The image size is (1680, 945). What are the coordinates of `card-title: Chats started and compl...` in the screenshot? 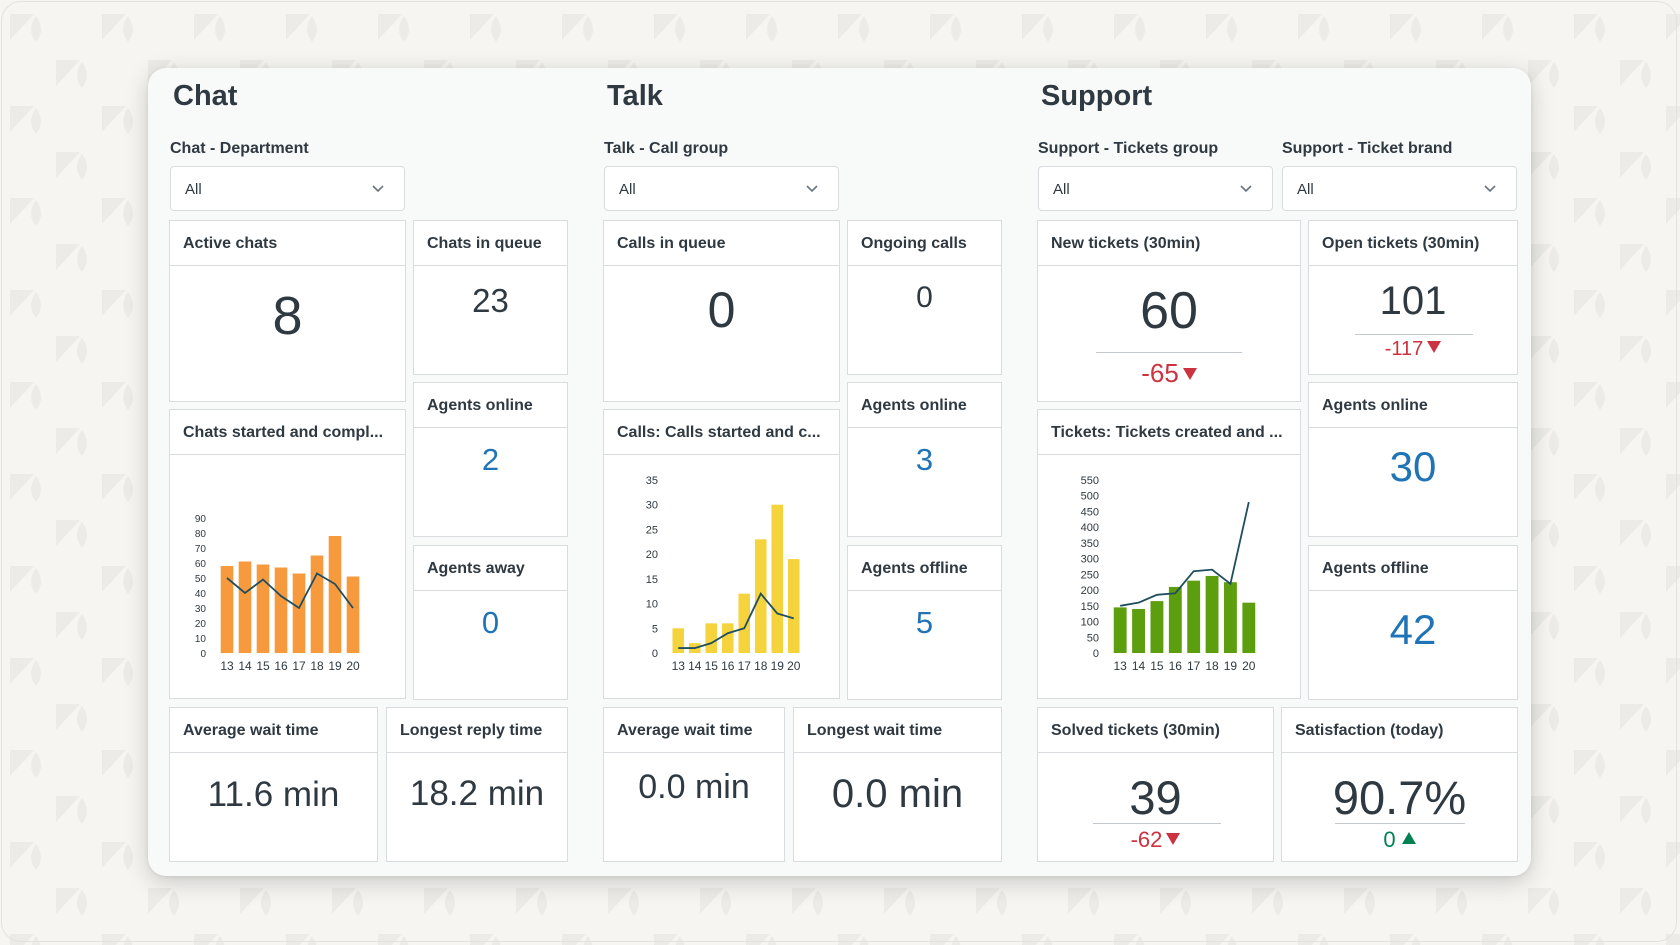 It's located at (287, 432).